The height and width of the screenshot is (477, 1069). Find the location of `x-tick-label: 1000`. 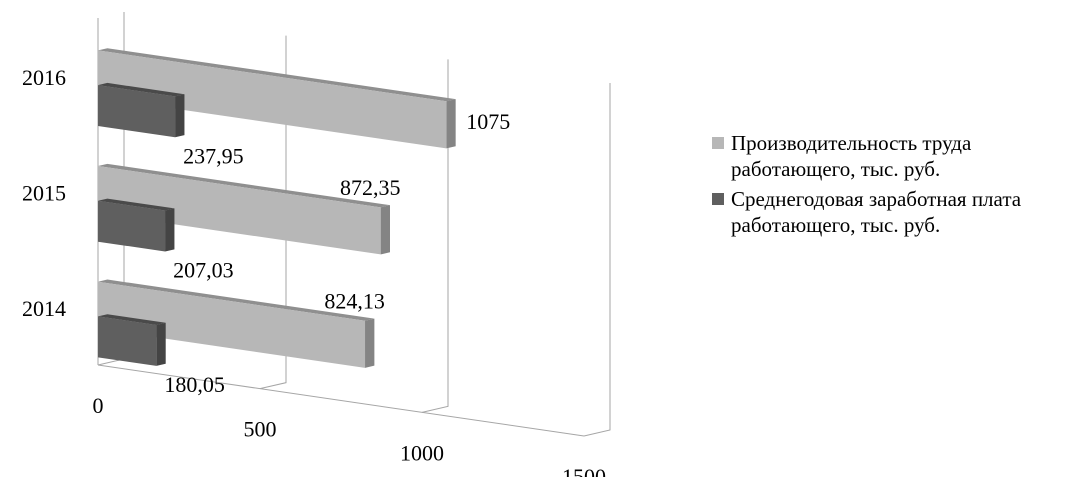

x-tick-label: 1000 is located at coordinates (422, 452).